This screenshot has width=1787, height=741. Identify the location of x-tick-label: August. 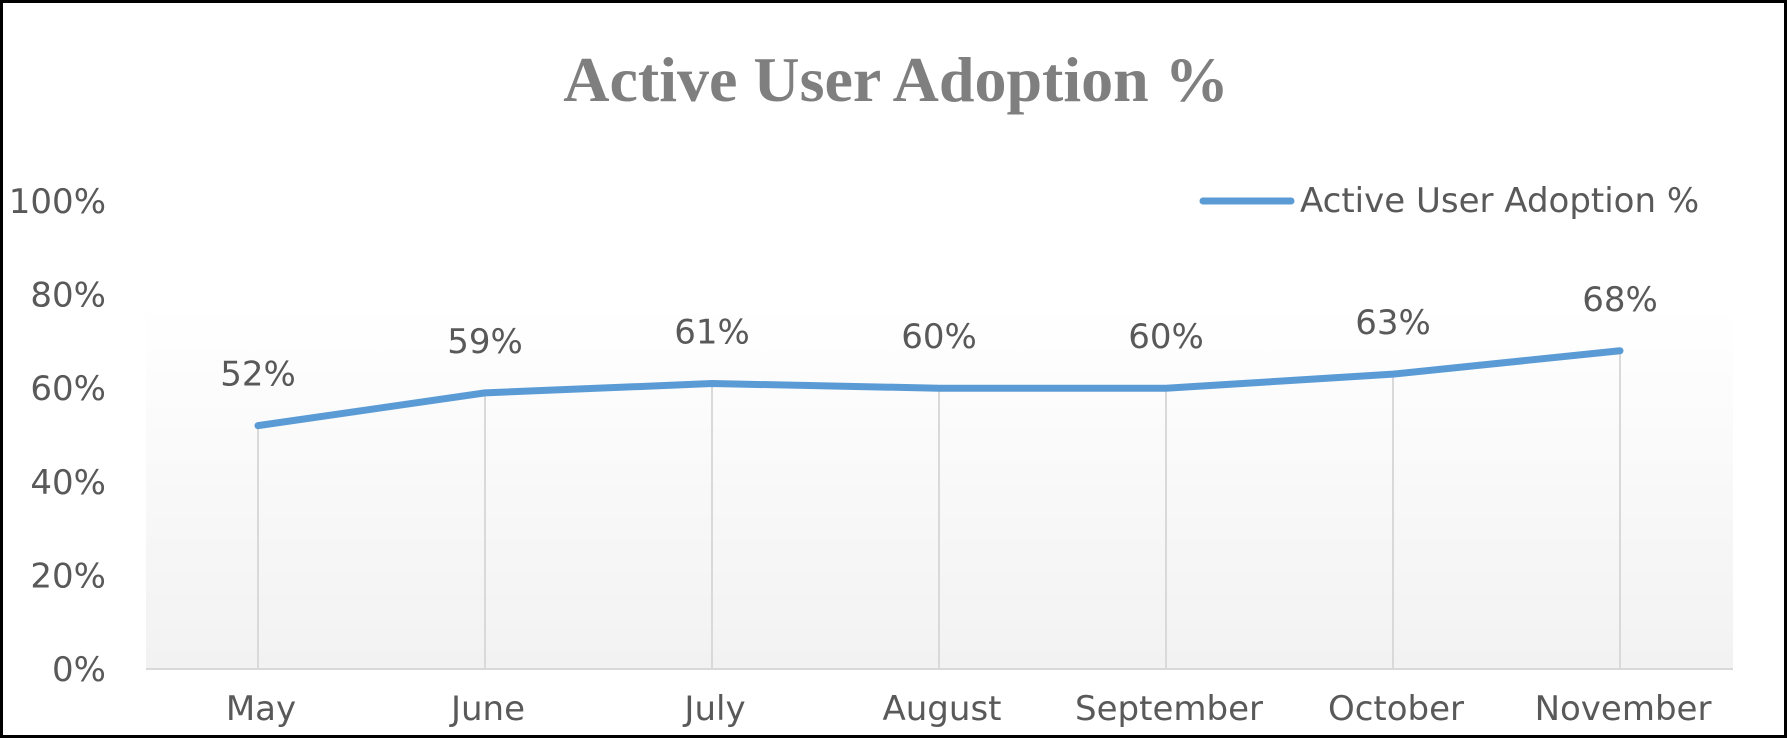
(942, 709).